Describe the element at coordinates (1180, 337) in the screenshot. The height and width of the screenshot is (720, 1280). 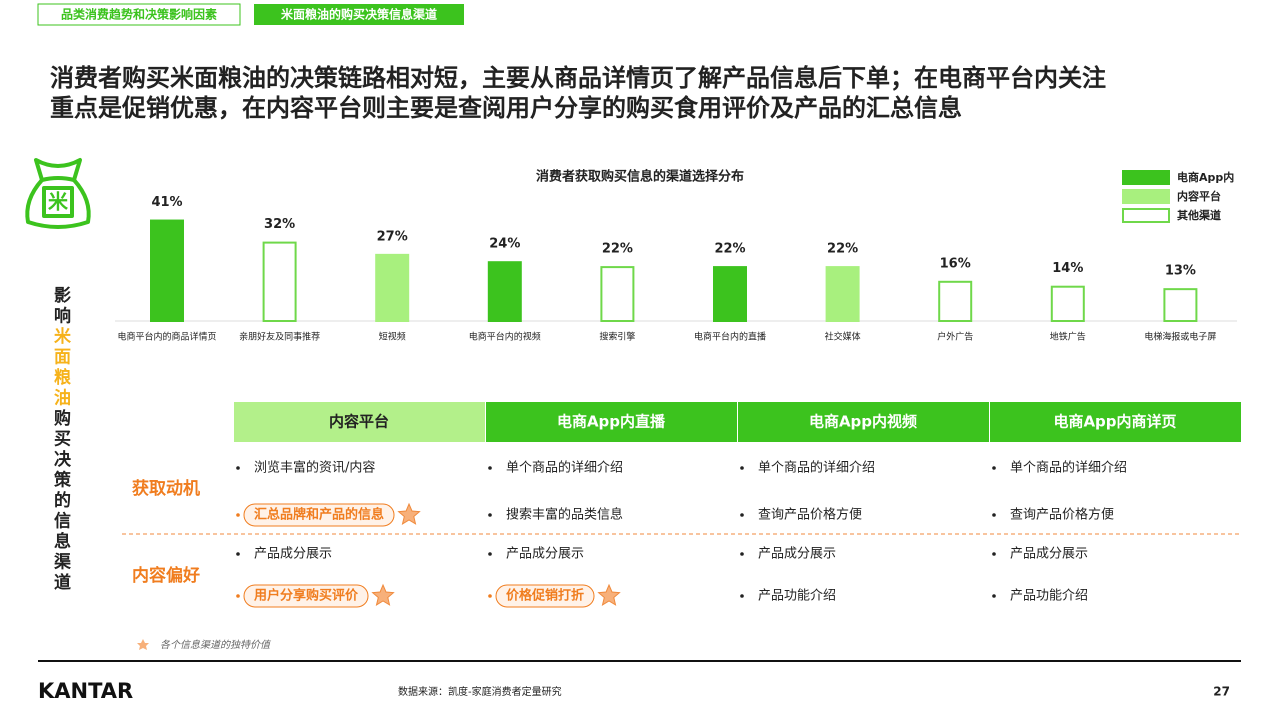
I see `x-tick-label: 电梯海报或电子屏` at that location.